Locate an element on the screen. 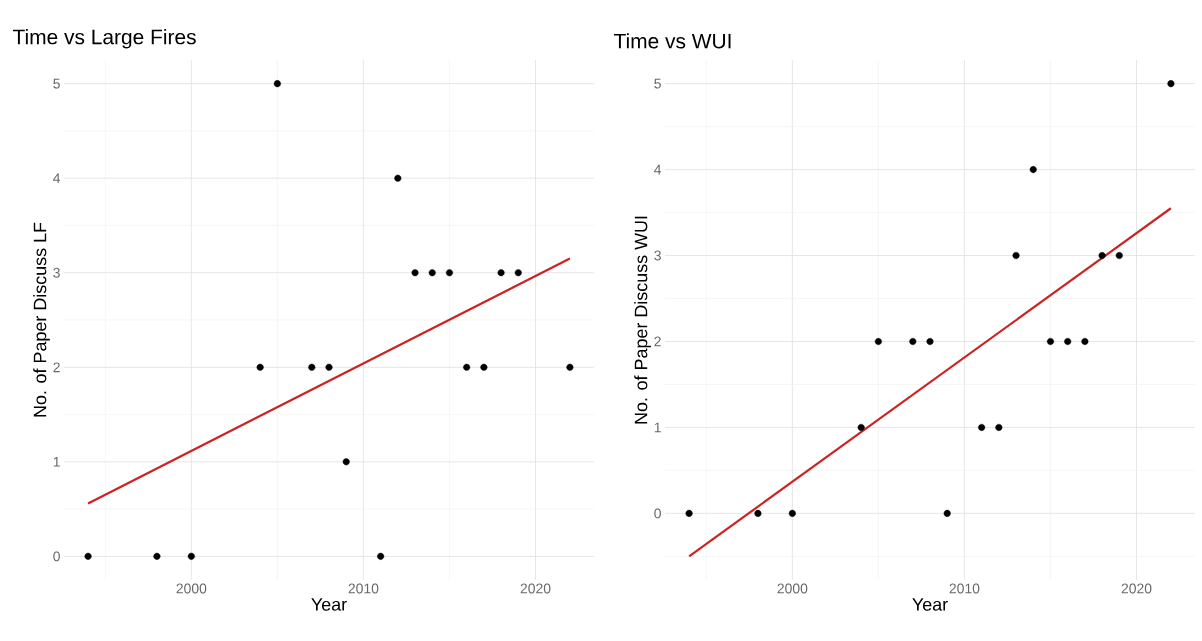 This screenshot has height=641, width=1202. y-axis-title: No. of Paper Discuss LF is located at coordinates (41, 319).